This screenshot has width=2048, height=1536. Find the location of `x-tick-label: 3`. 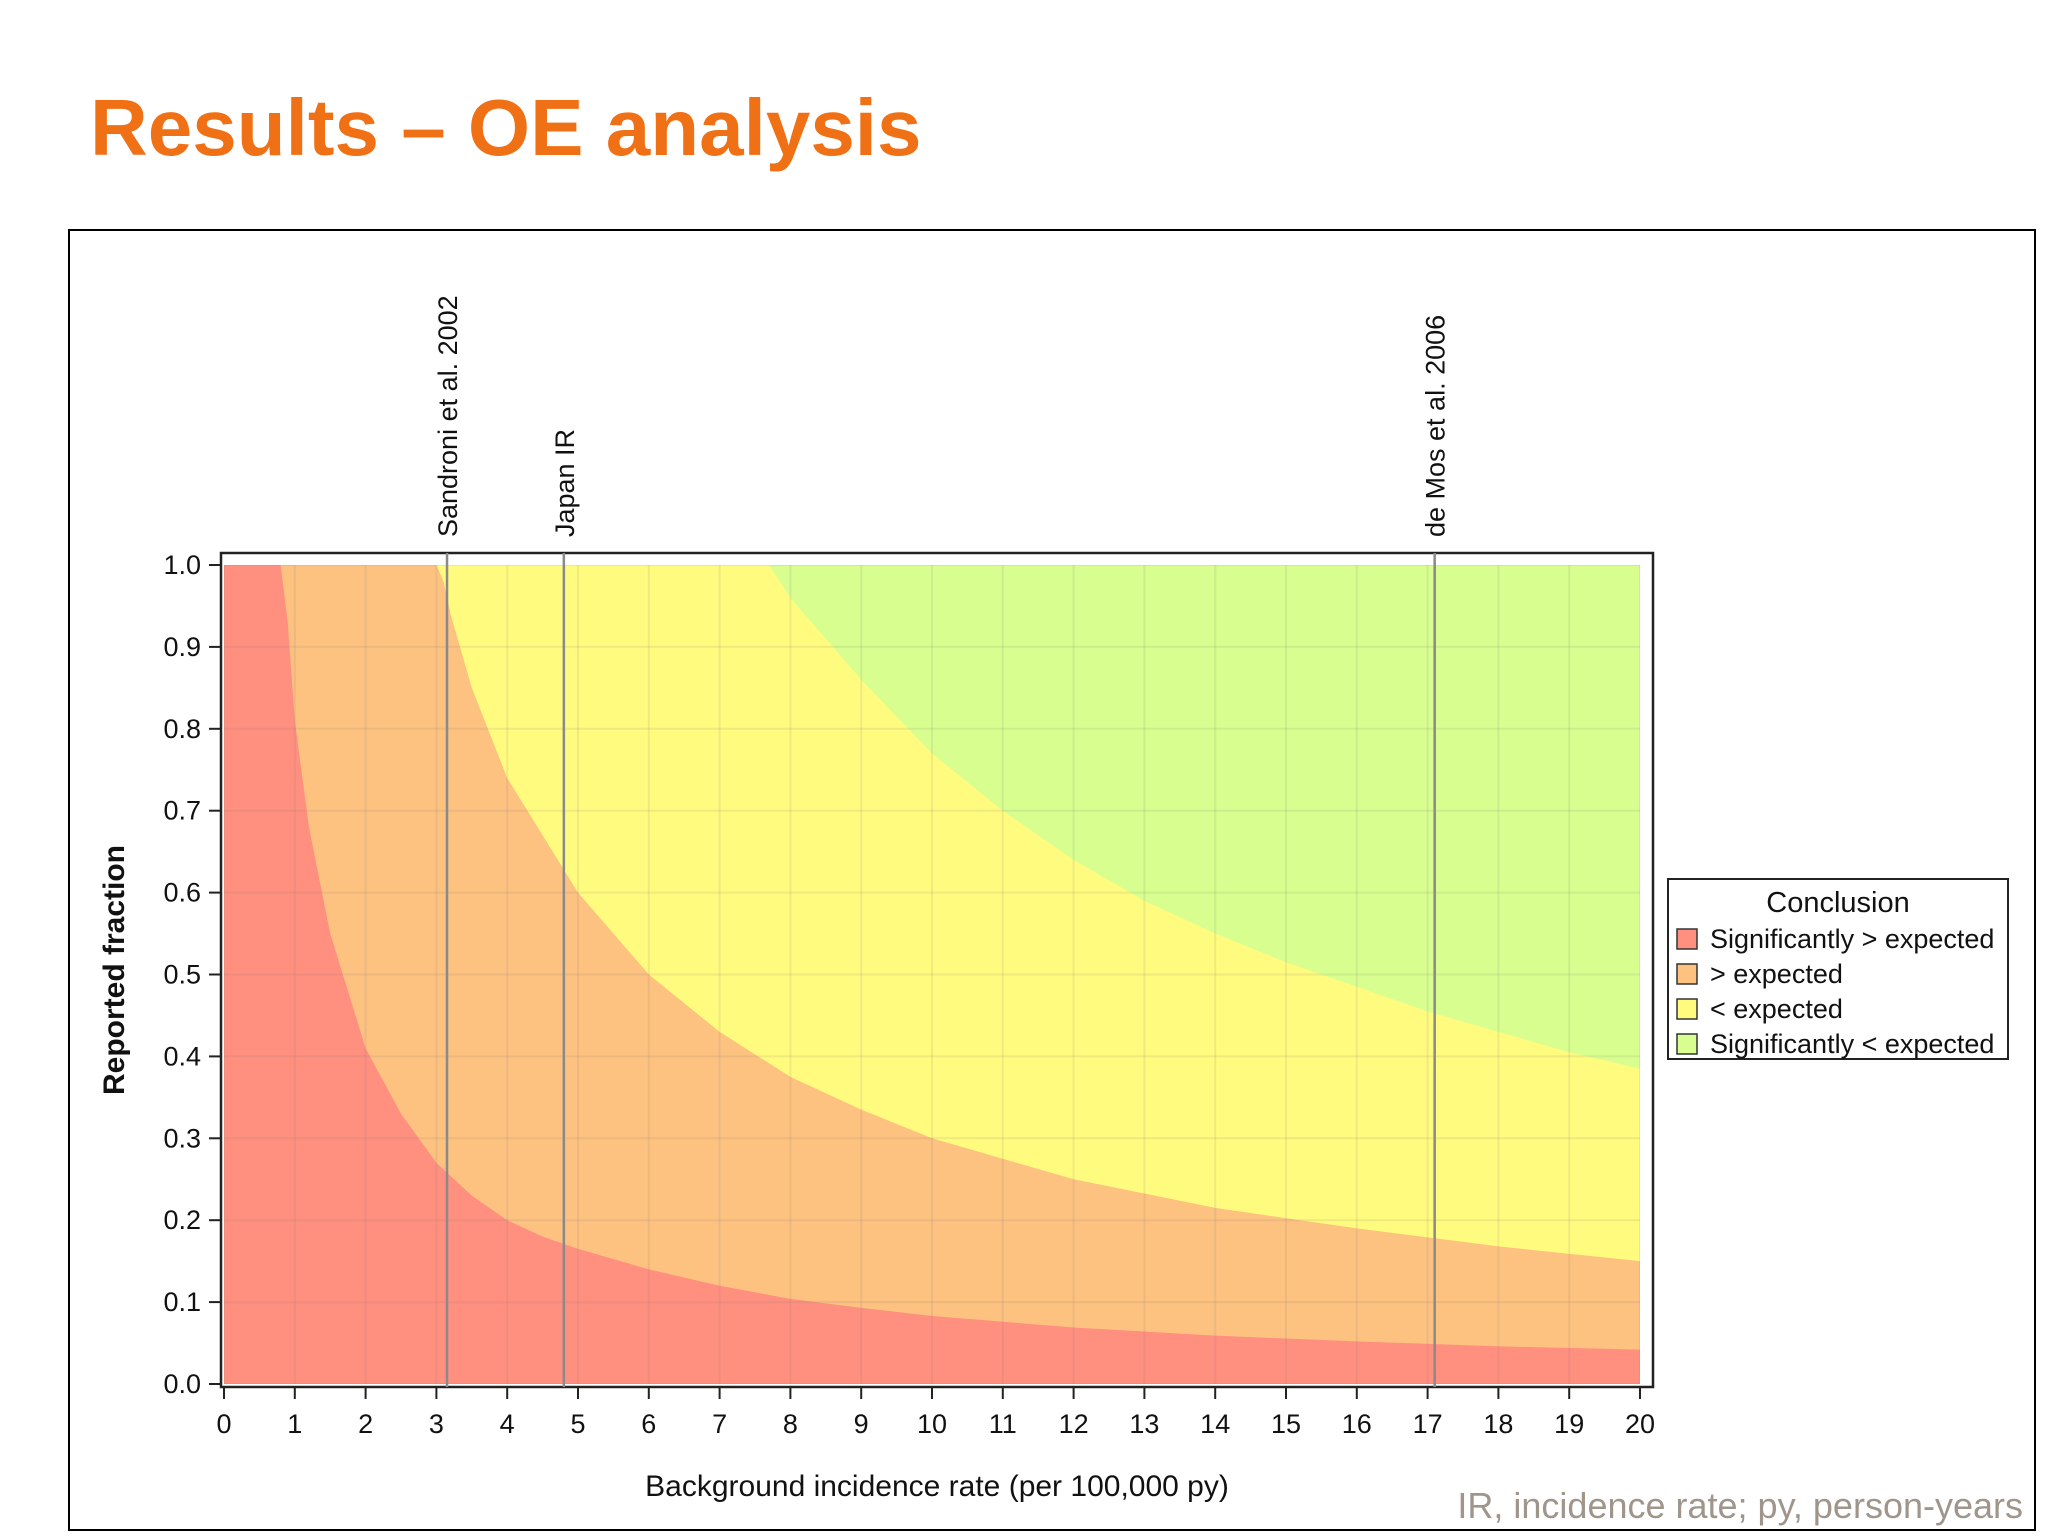

x-tick-label: 3 is located at coordinates (436, 1424).